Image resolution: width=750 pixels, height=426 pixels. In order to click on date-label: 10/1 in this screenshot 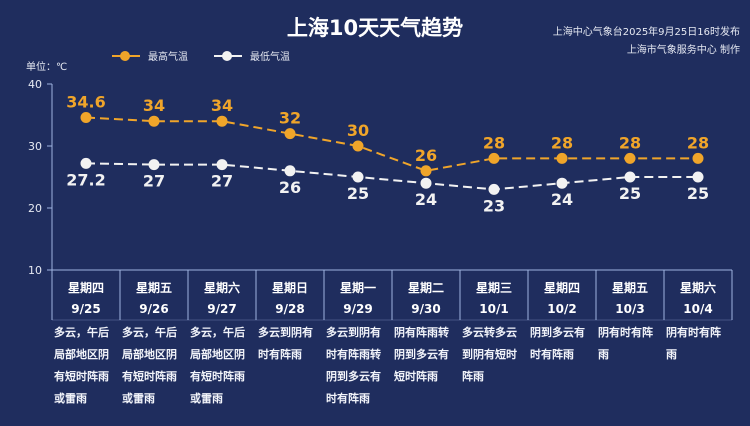, I will do `click(493, 309)`.